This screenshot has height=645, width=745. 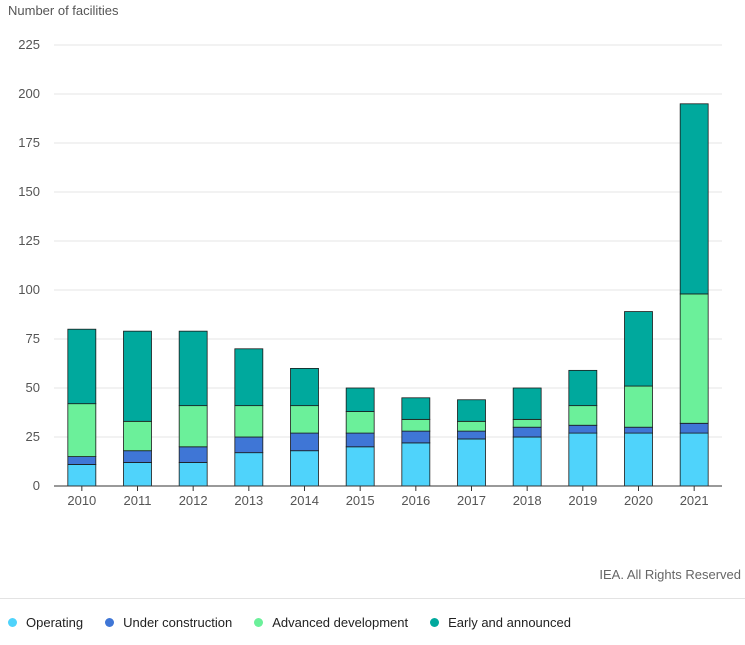 What do you see at coordinates (304, 500) in the screenshot?
I see `x-tick-label: 2014` at bounding box center [304, 500].